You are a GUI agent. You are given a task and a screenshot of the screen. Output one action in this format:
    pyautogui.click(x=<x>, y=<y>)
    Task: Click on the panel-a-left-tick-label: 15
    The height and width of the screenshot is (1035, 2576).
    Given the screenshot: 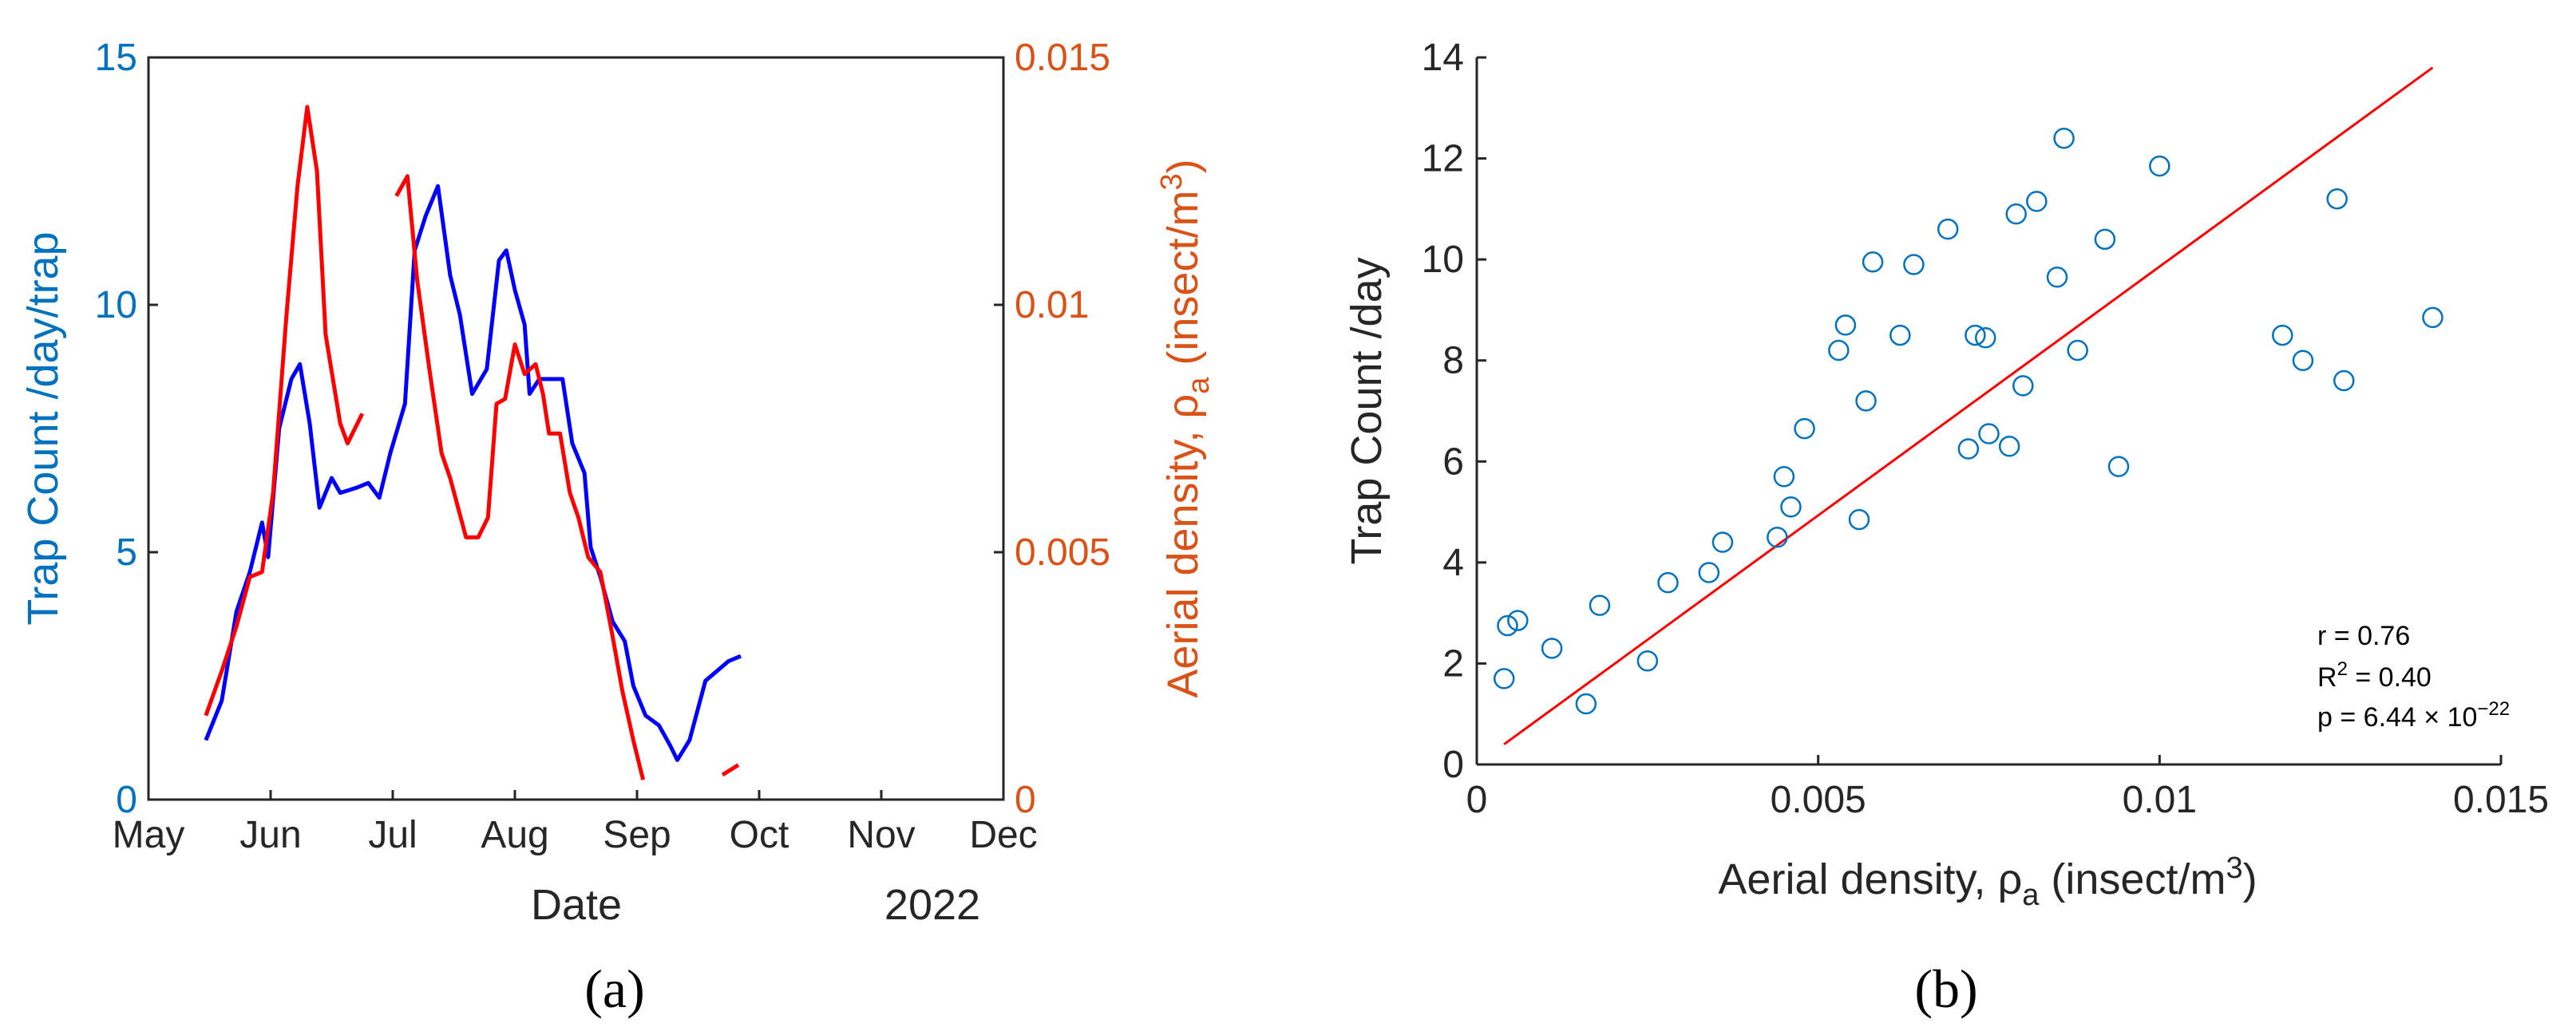 What is the action you would take?
    pyautogui.click(x=116, y=58)
    